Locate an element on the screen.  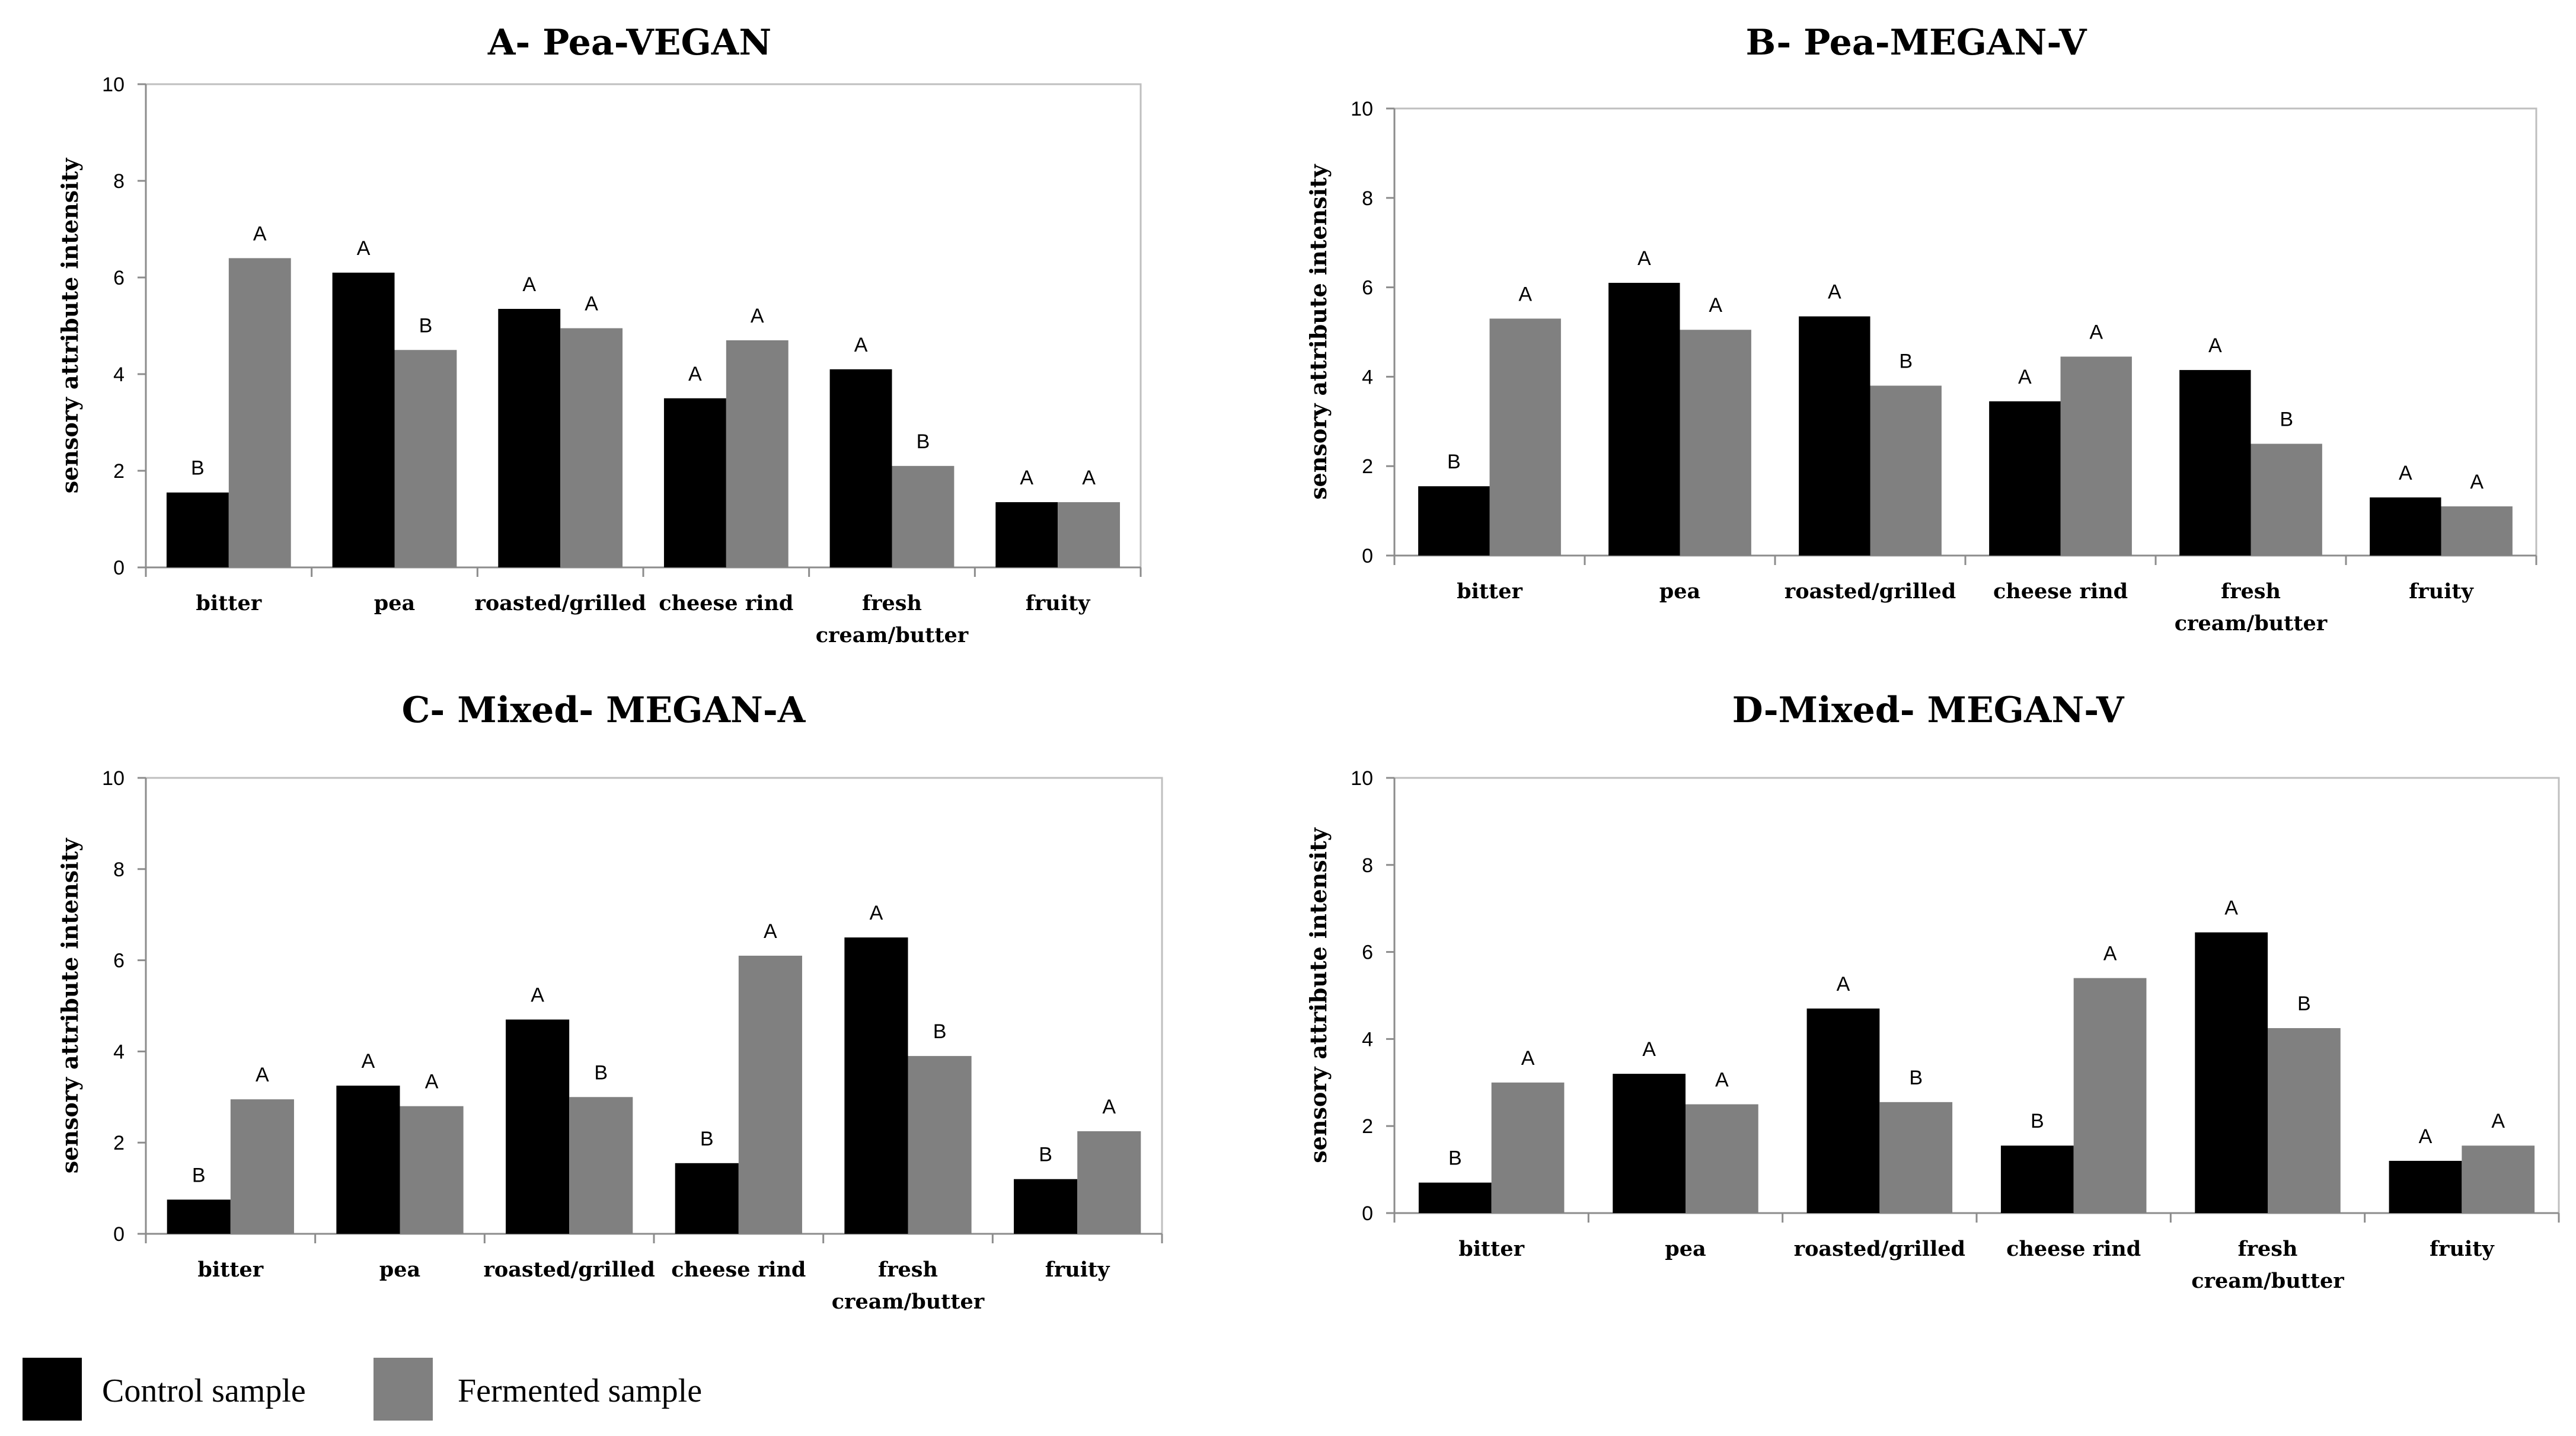
y-tick-label: 0 is located at coordinates (119, 1234).